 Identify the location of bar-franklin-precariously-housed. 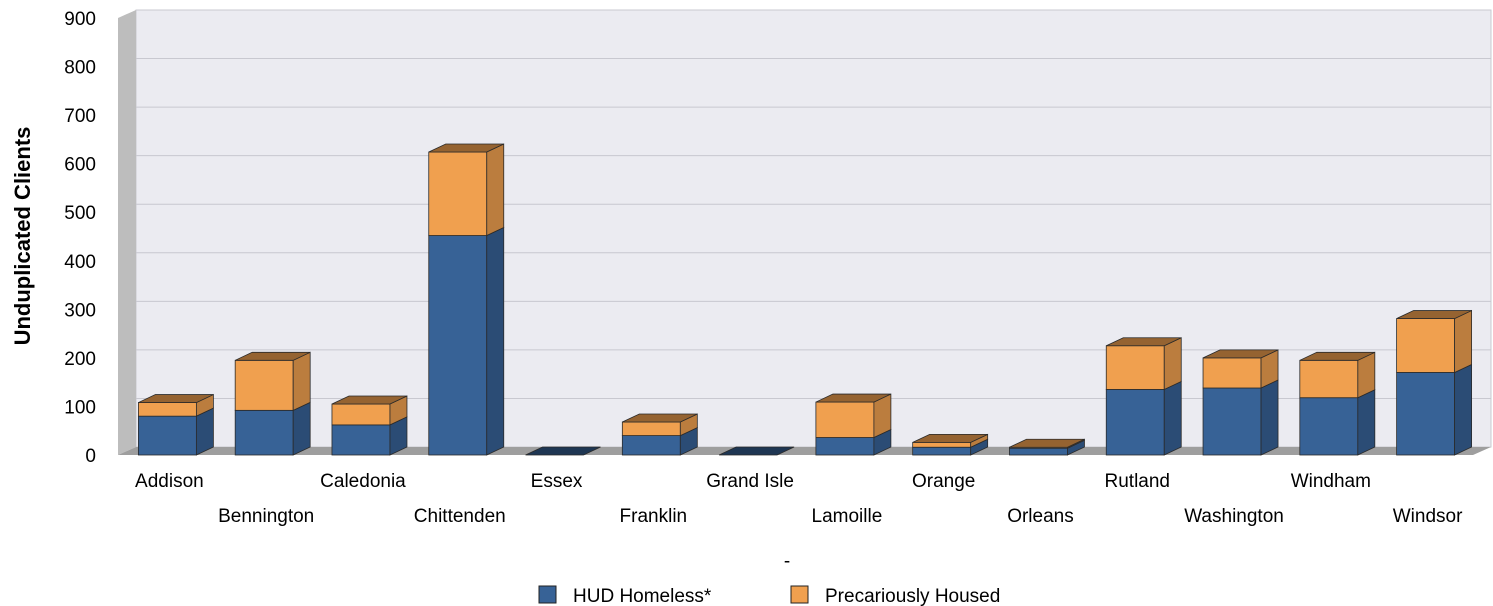
(651, 428).